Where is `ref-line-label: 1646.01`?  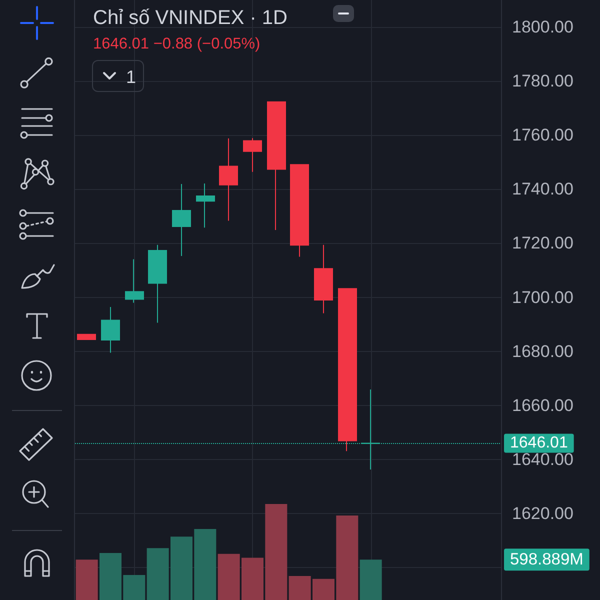 ref-line-label: 1646.01 is located at coordinates (539, 443).